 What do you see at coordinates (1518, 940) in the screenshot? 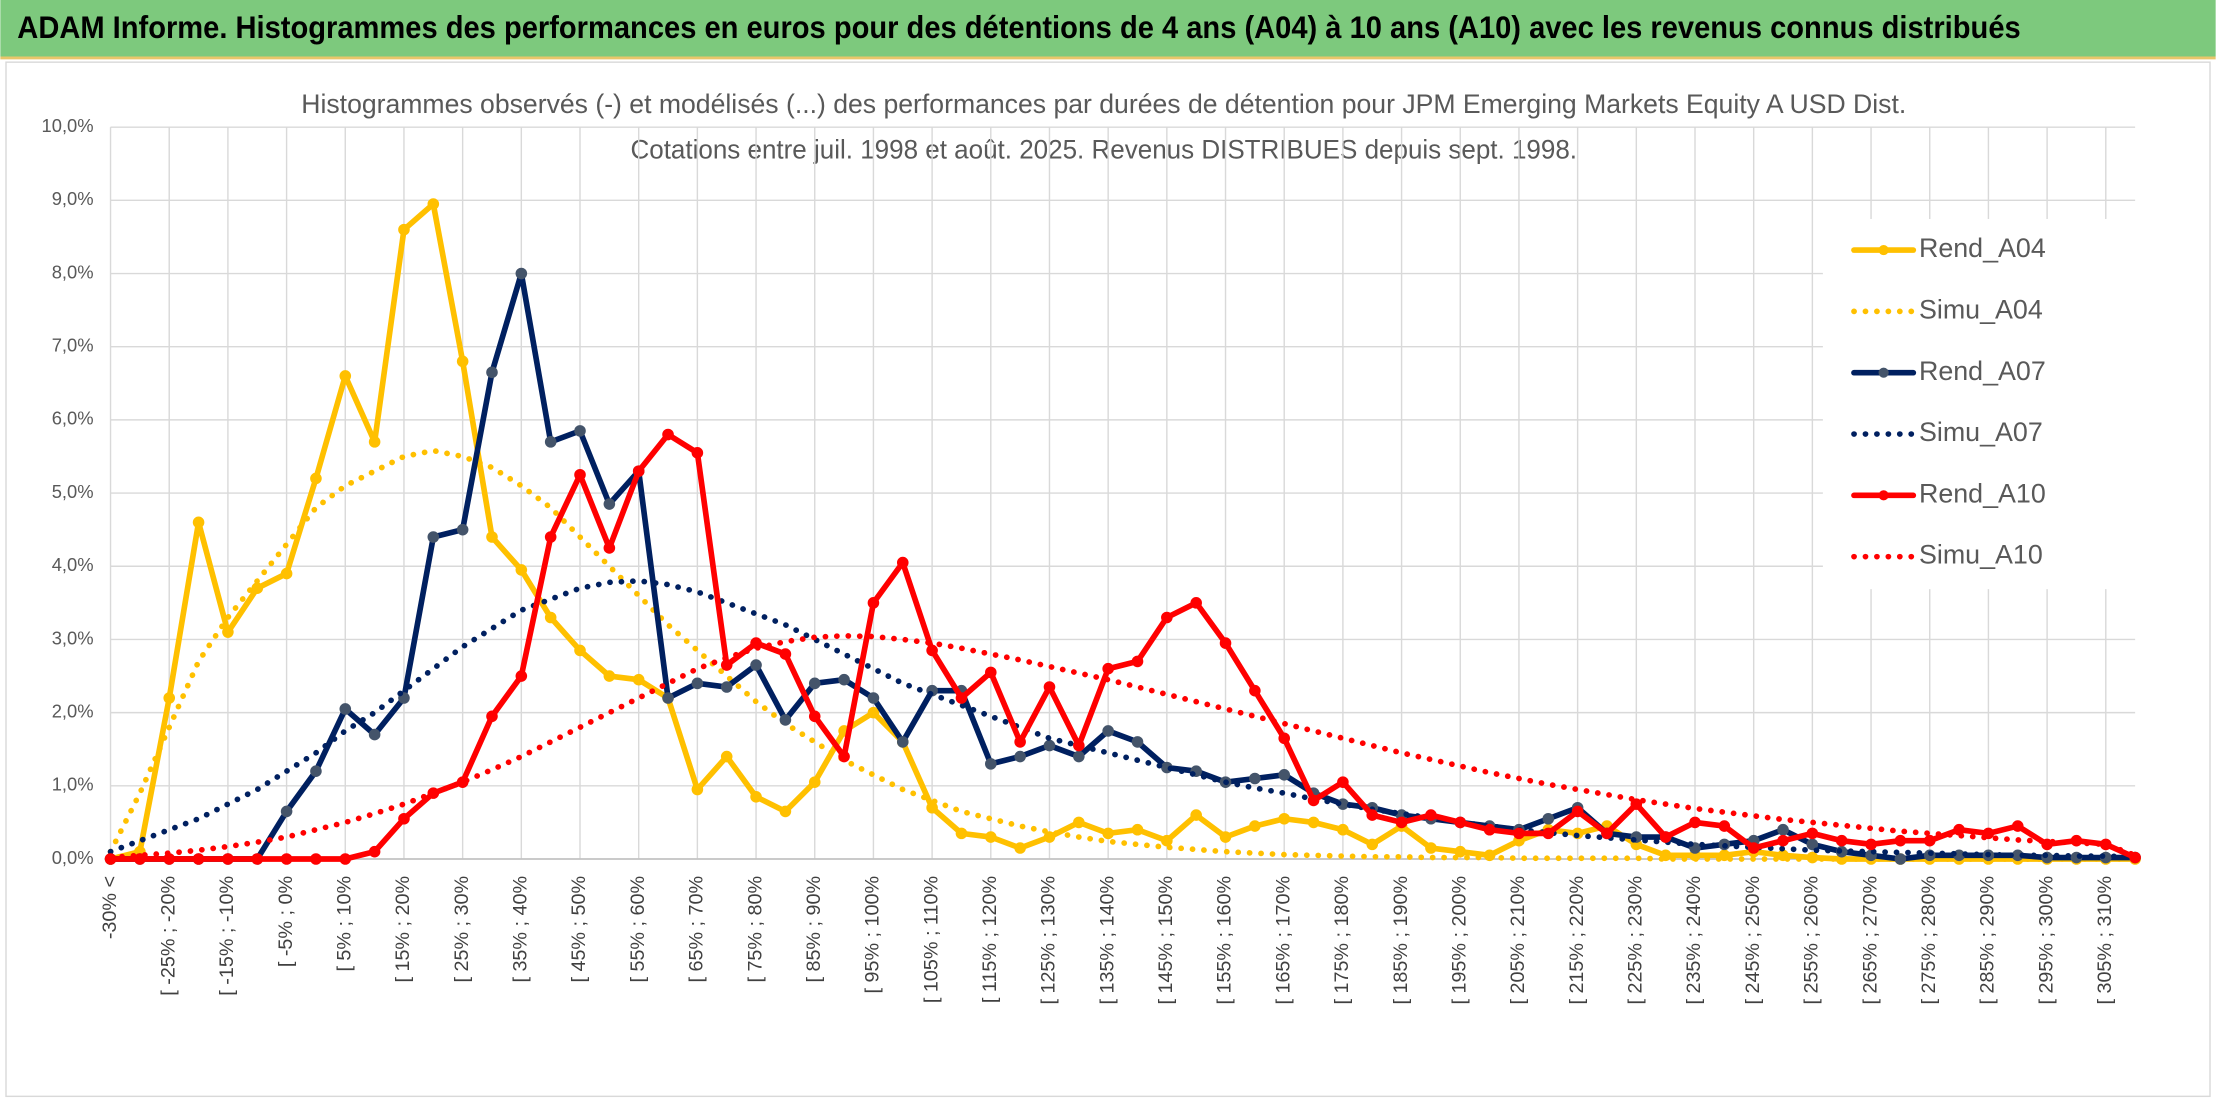
I see `x-tick-label: [ 205% ; 210%` at bounding box center [1518, 940].